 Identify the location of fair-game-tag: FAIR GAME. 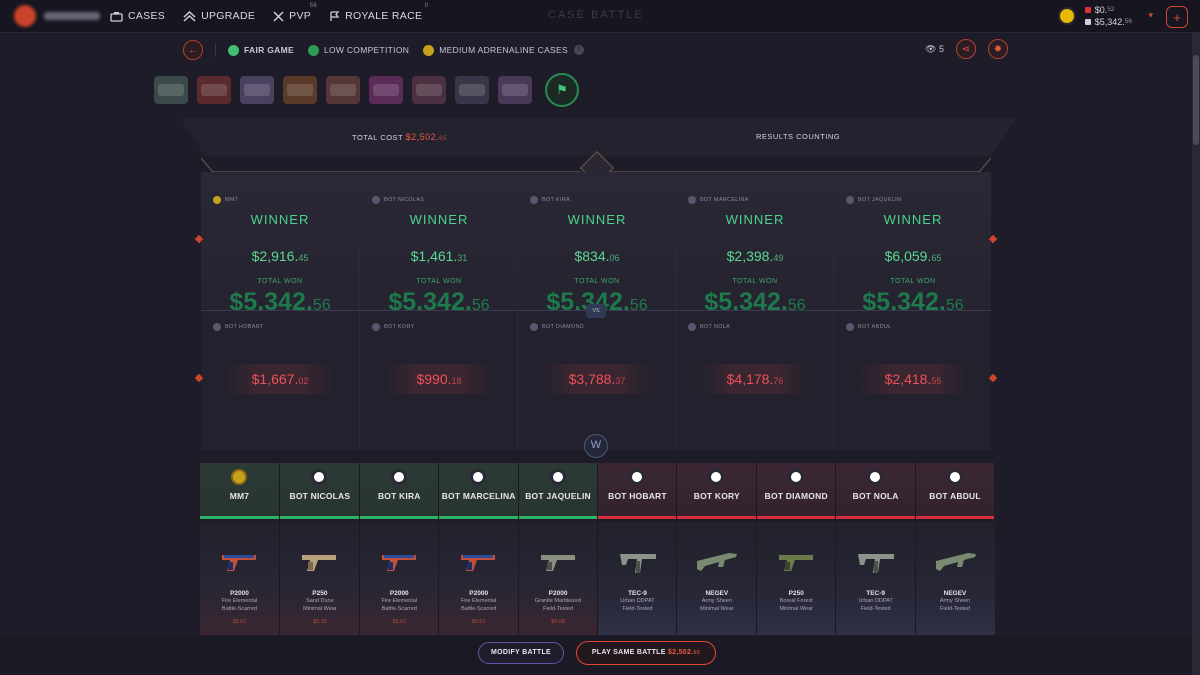
(261, 50).